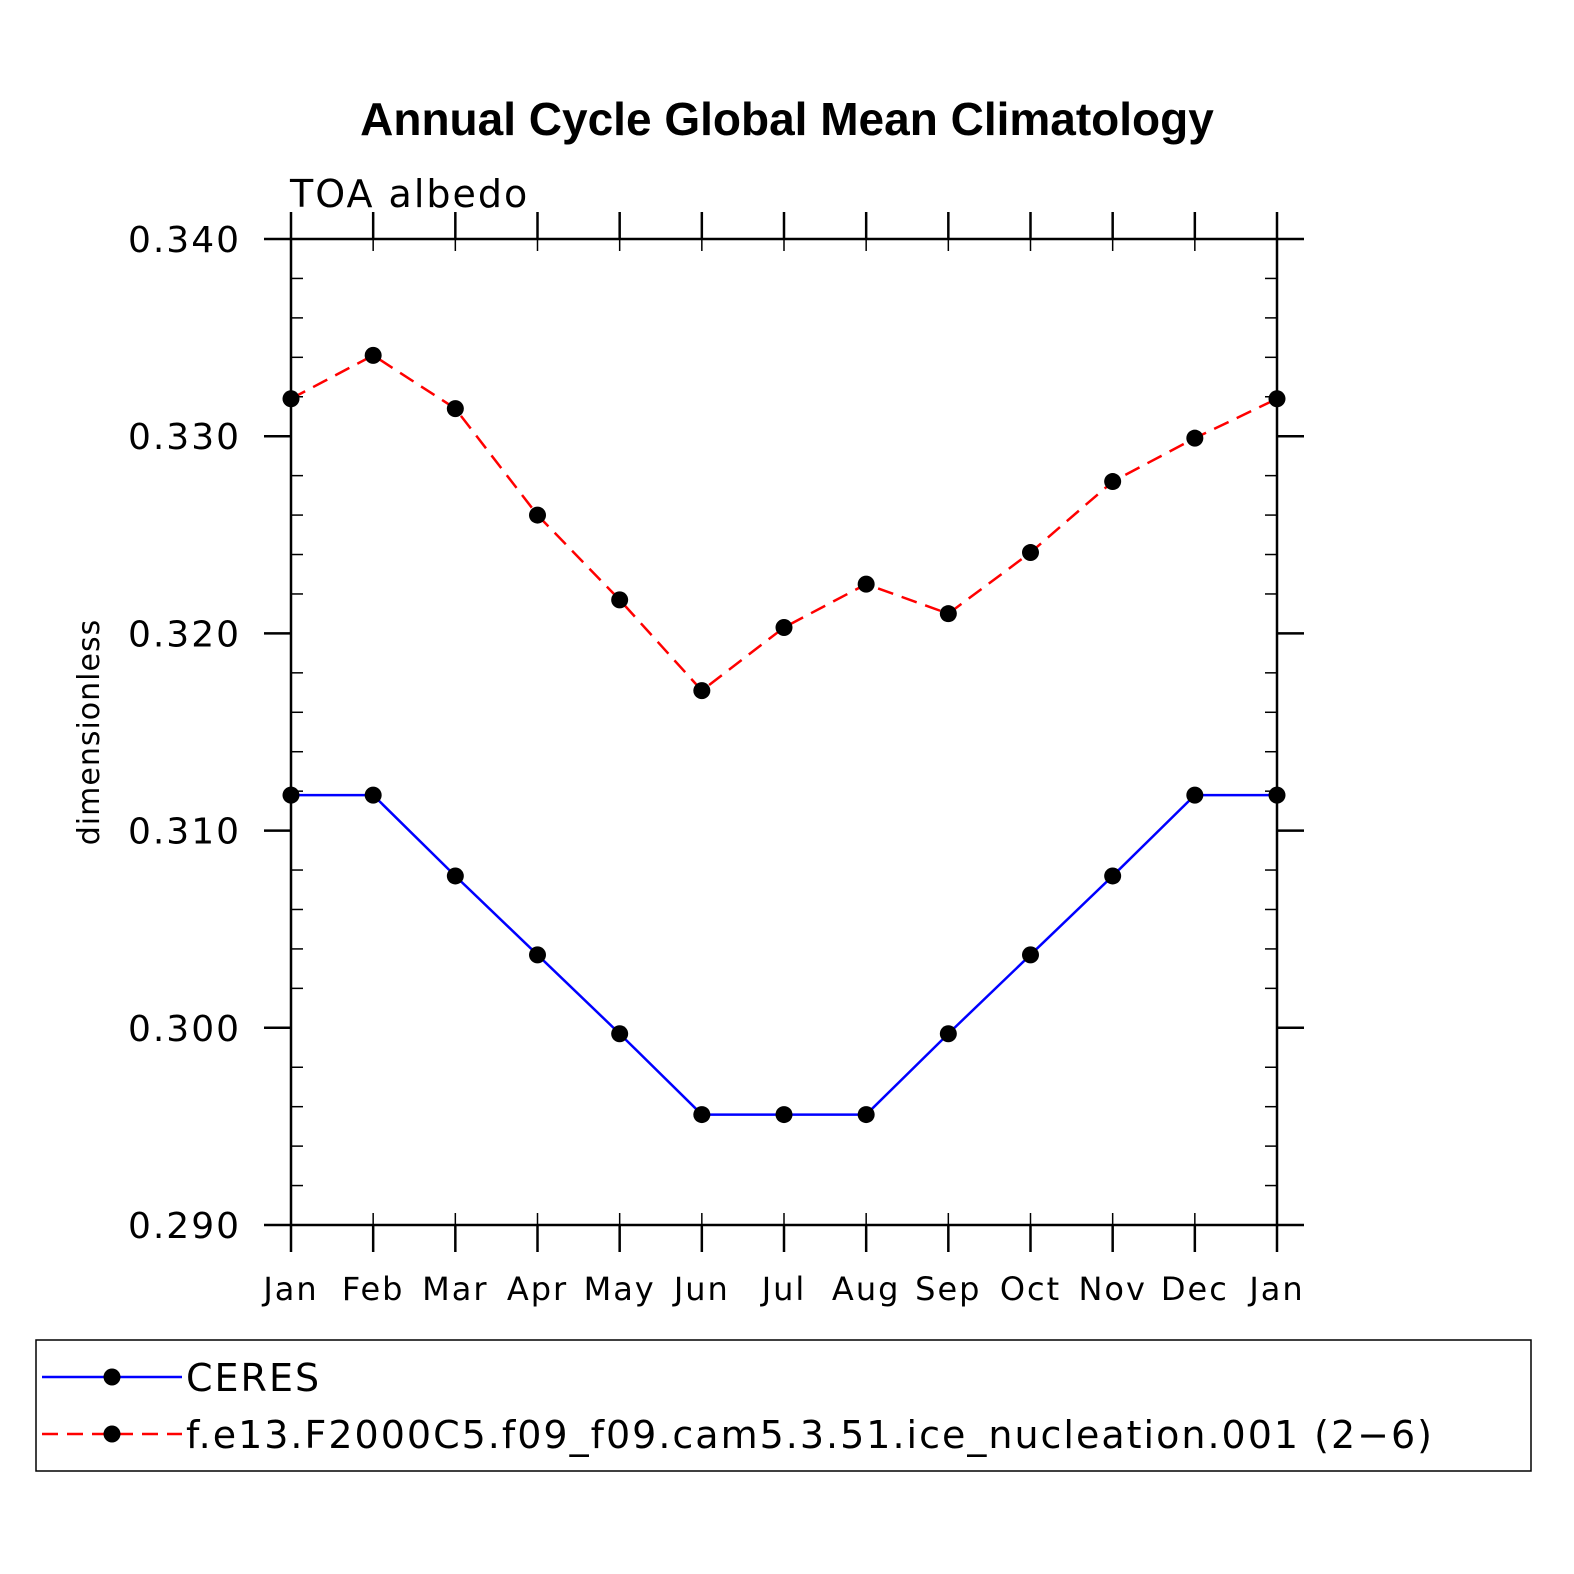  Describe the element at coordinates (784, 523) in the screenshot. I see `series-line-model` at that location.